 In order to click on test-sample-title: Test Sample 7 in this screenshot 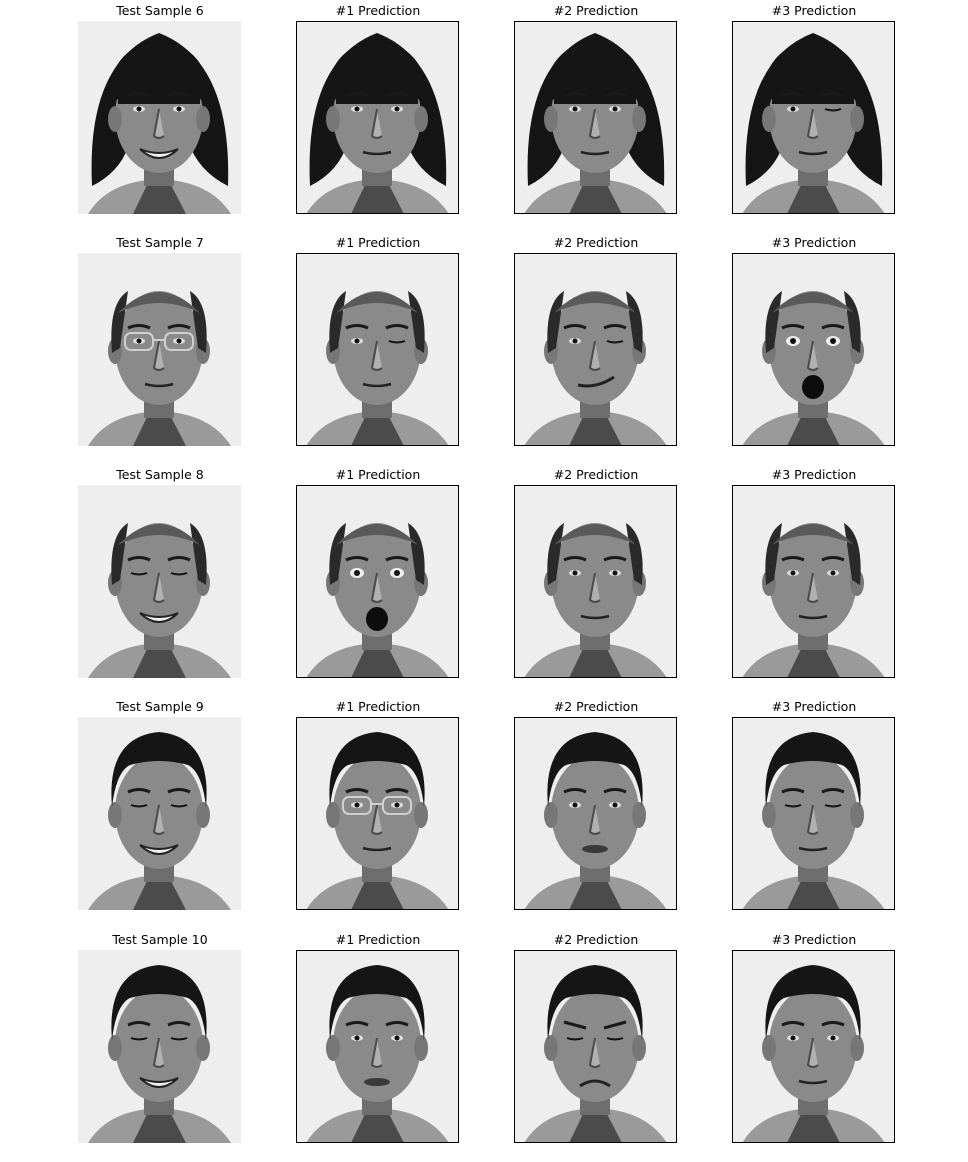, I will do `click(160, 242)`.